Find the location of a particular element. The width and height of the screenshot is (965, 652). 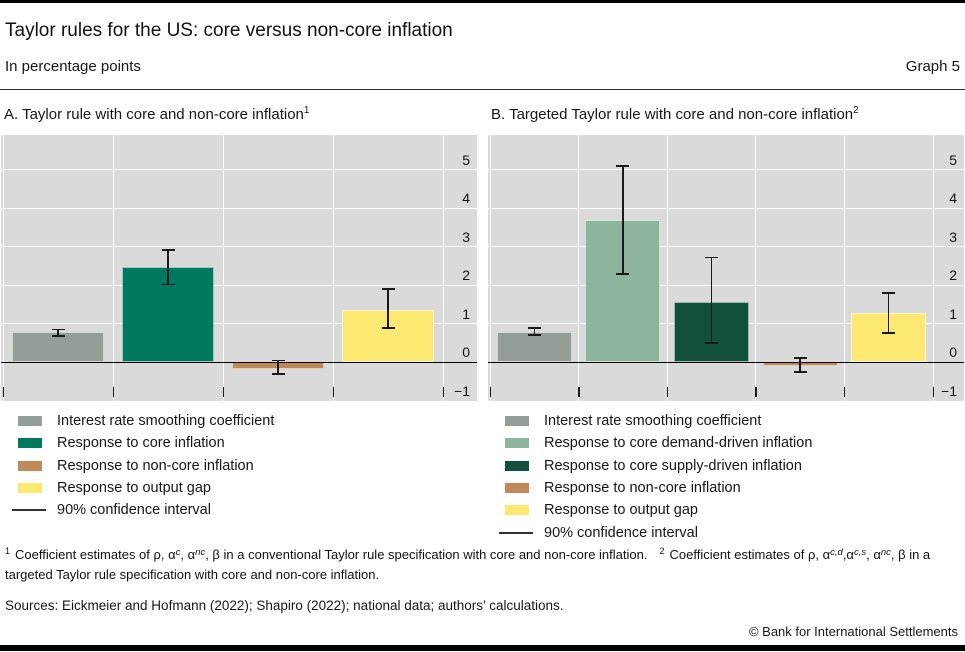

footnote-marker: 1 is located at coordinates (8, 551).